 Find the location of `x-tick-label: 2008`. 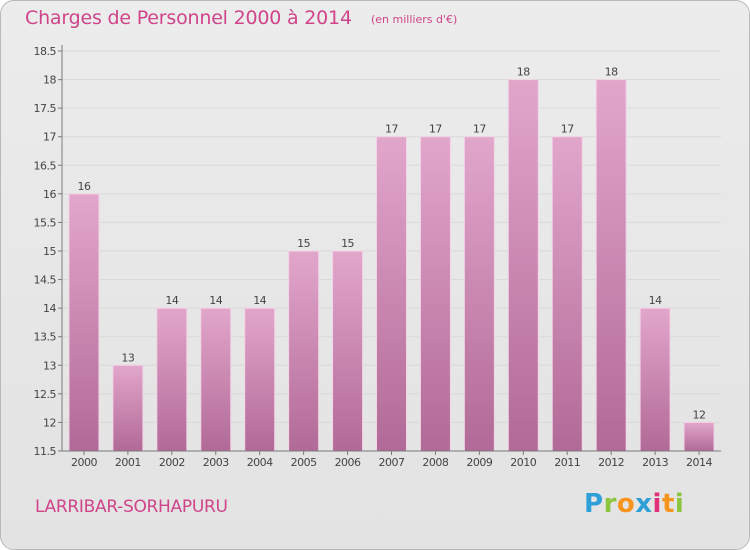

x-tick-label: 2008 is located at coordinates (435, 462).